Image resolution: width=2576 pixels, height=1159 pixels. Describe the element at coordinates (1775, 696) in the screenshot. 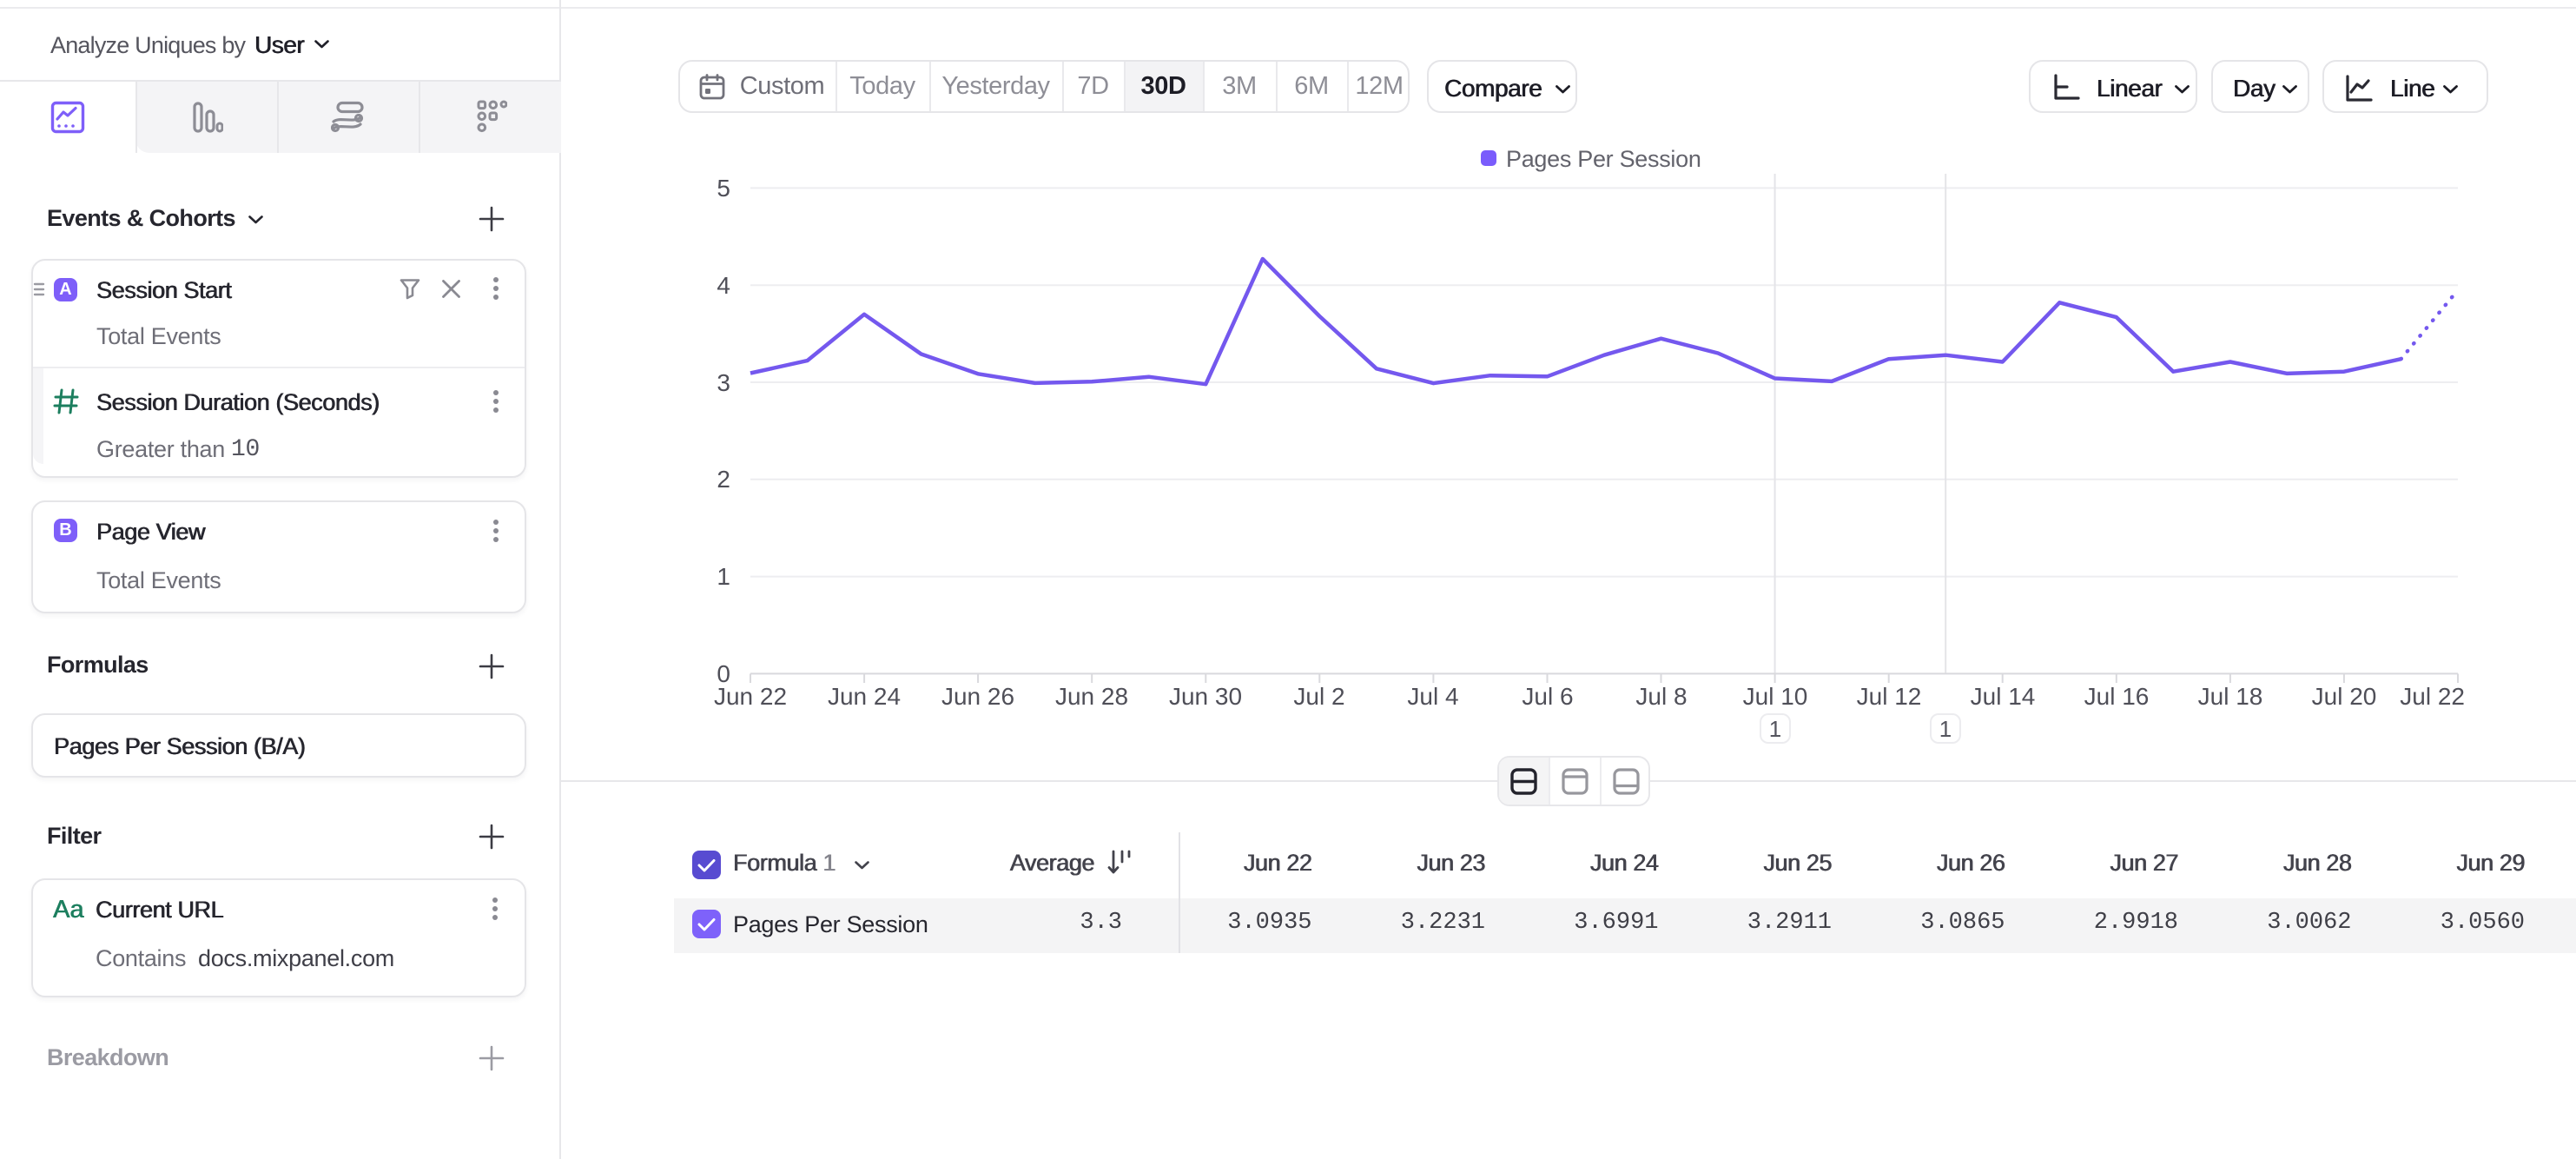

I see `svg-text: Jul 10` at that location.